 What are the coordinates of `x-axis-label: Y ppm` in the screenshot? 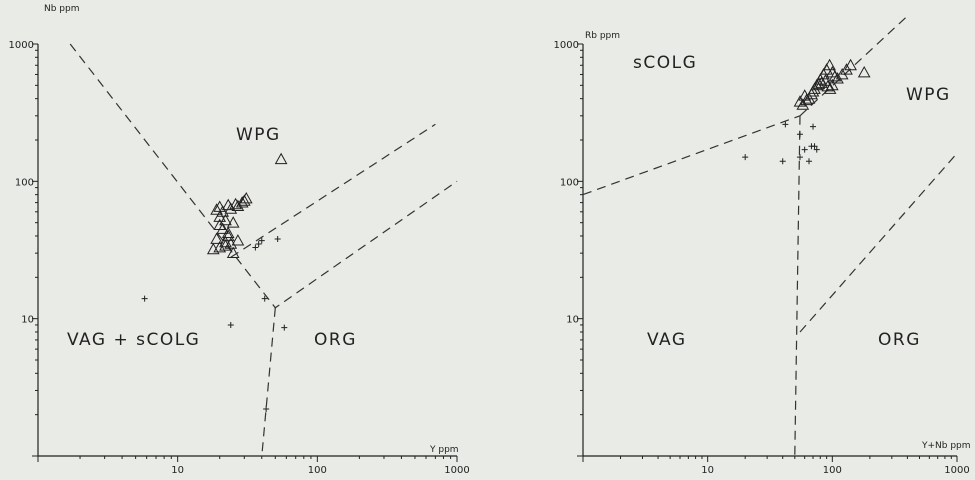 It's located at (444, 450).